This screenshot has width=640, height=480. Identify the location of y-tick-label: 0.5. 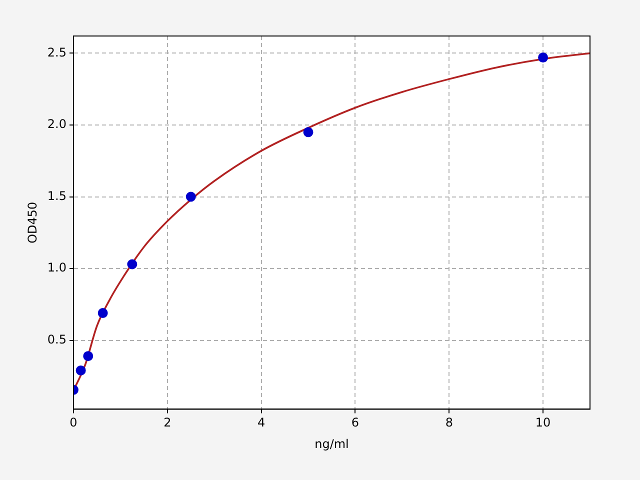
(56, 339).